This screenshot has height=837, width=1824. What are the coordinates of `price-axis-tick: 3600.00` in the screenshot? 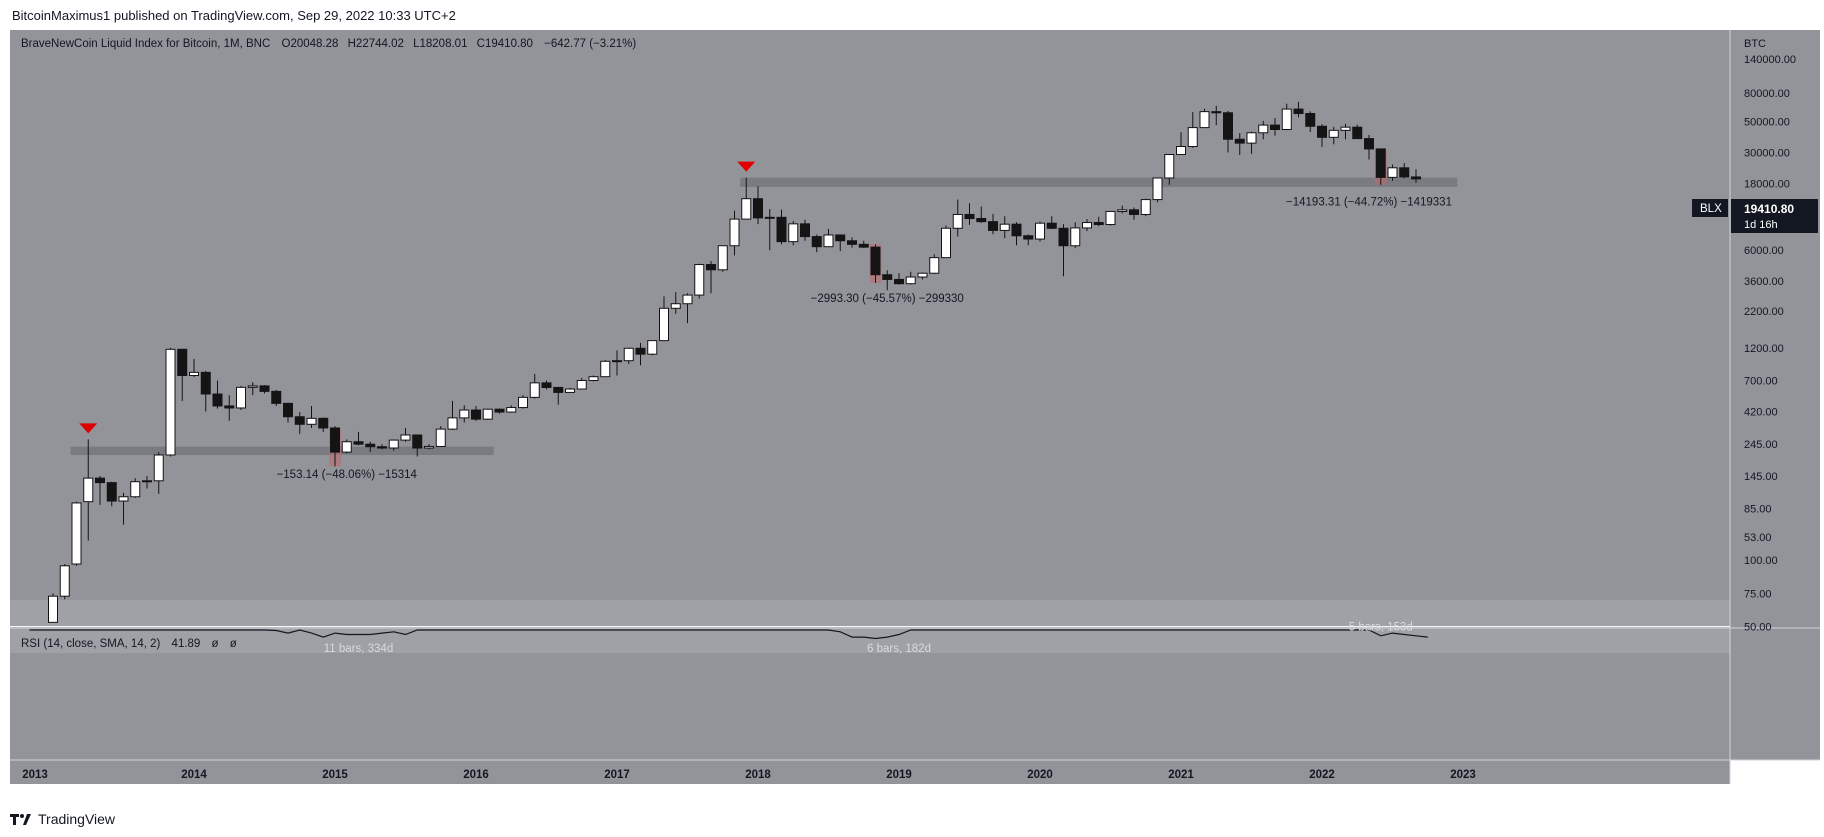 It's located at (1764, 282).